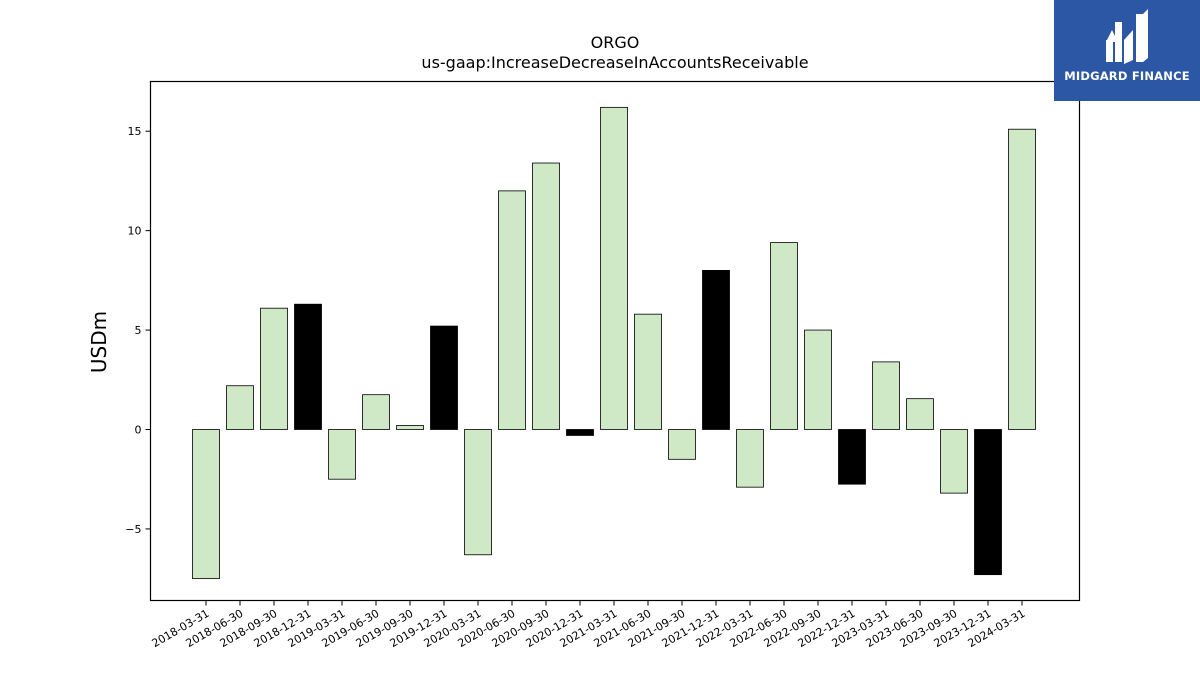 This screenshot has width=1200, height=675. I want to click on chart-title-ticker: ORGO, so click(615, 42).